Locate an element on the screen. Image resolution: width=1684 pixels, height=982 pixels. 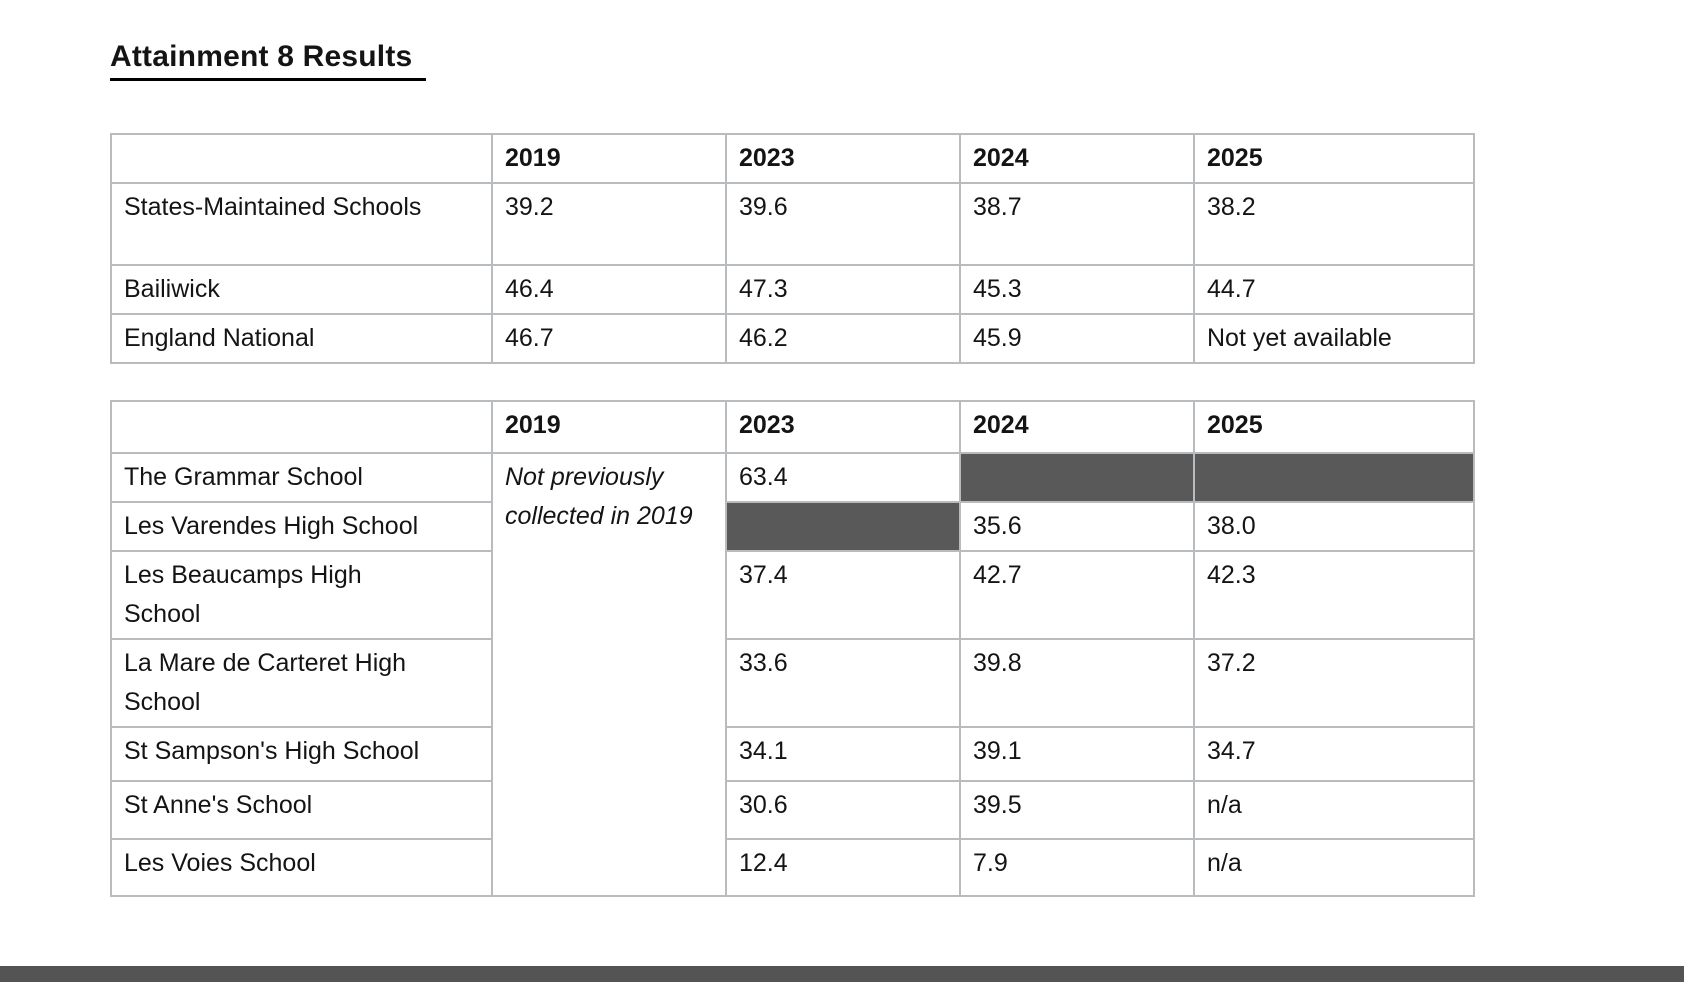
table-cell: 38.2 is located at coordinates (1334, 224).